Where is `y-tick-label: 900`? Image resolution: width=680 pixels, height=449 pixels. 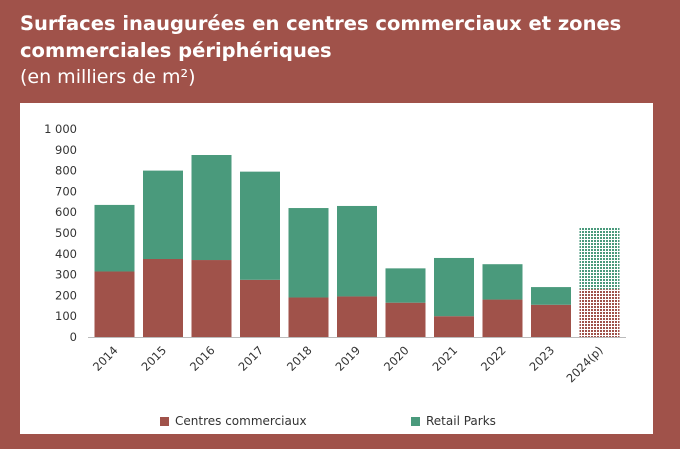
y-tick-label: 900 is located at coordinates (66, 150).